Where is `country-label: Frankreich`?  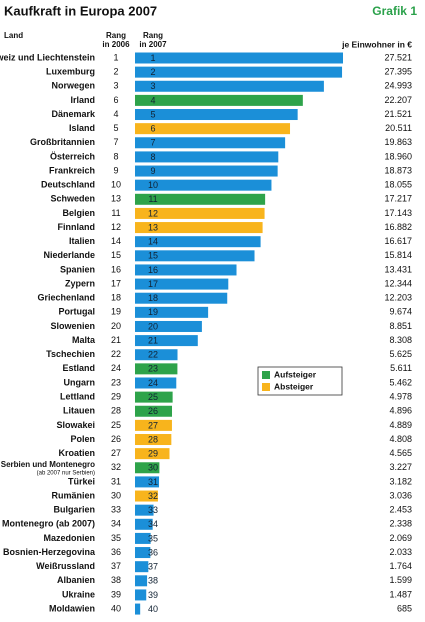
country-label: Frankreich is located at coordinates (72, 170).